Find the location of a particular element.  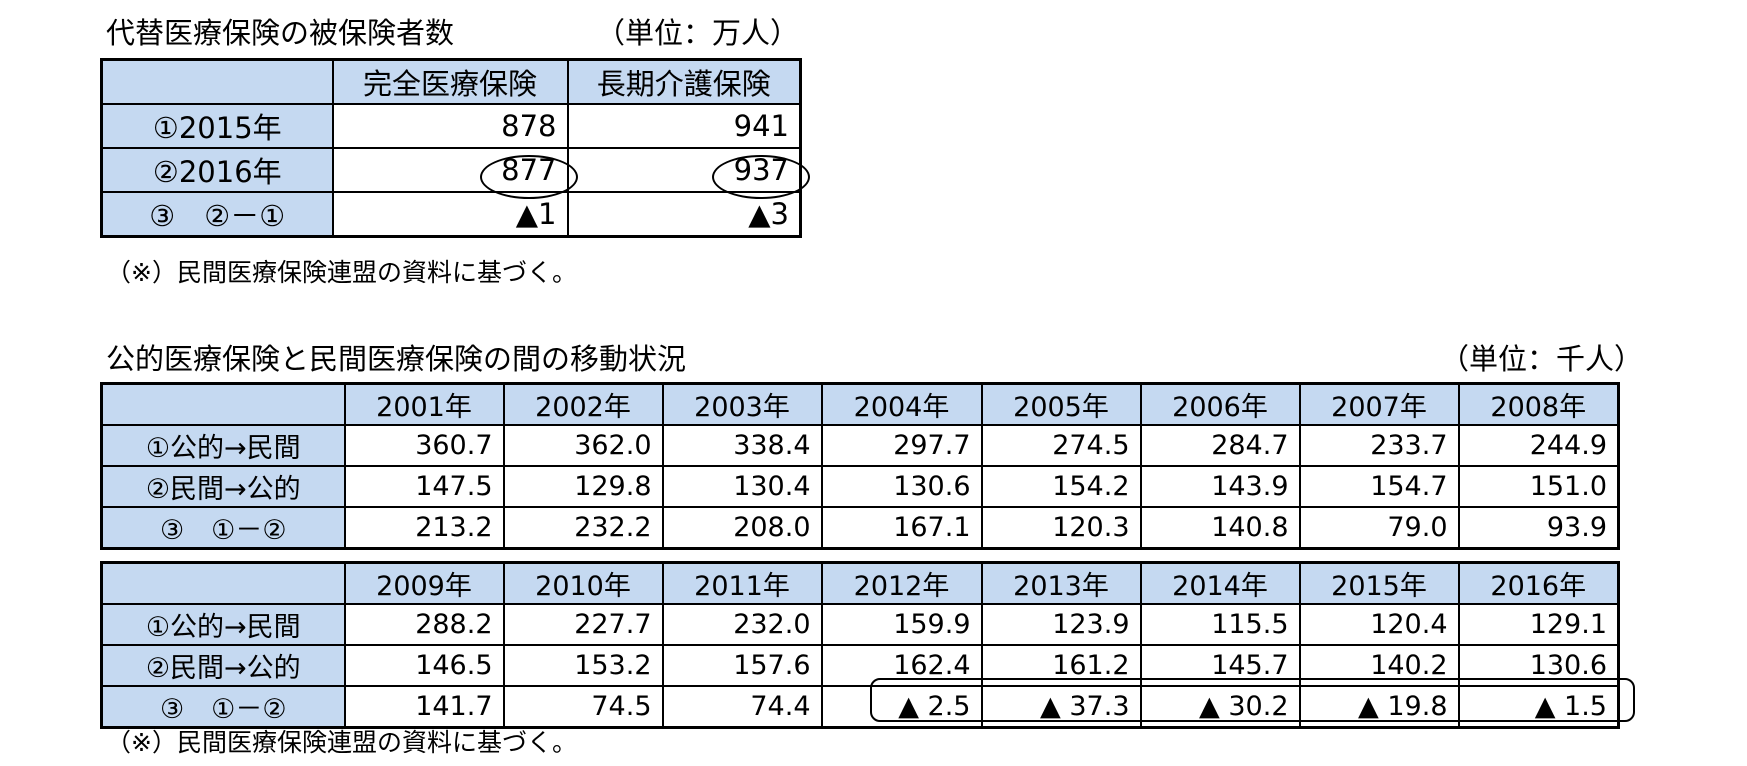

value-cell: 141.7 is located at coordinates (424, 707).